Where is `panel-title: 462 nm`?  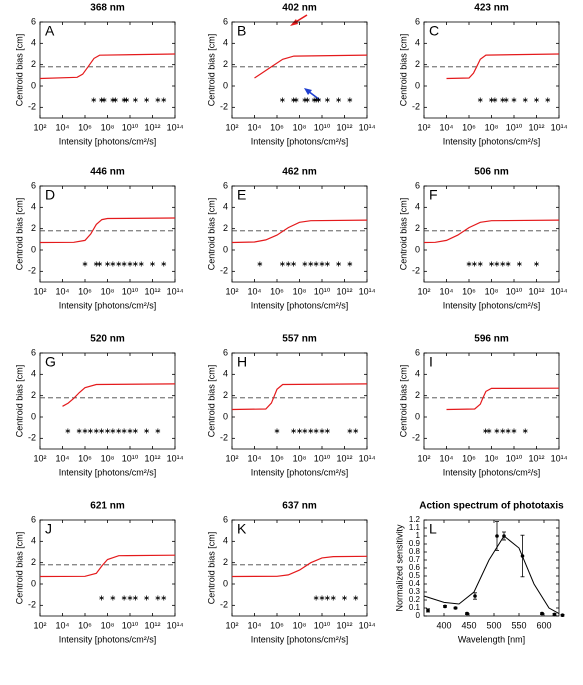
panel-title: 462 nm is located at coordinates (299, 172).